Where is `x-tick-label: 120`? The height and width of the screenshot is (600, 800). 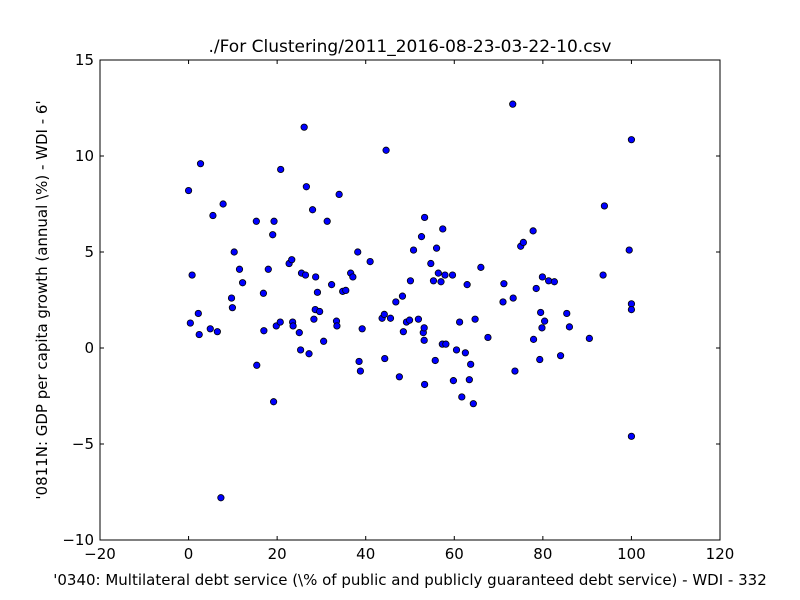
x-tick-label: 120 is located at coordinates (720, 554).